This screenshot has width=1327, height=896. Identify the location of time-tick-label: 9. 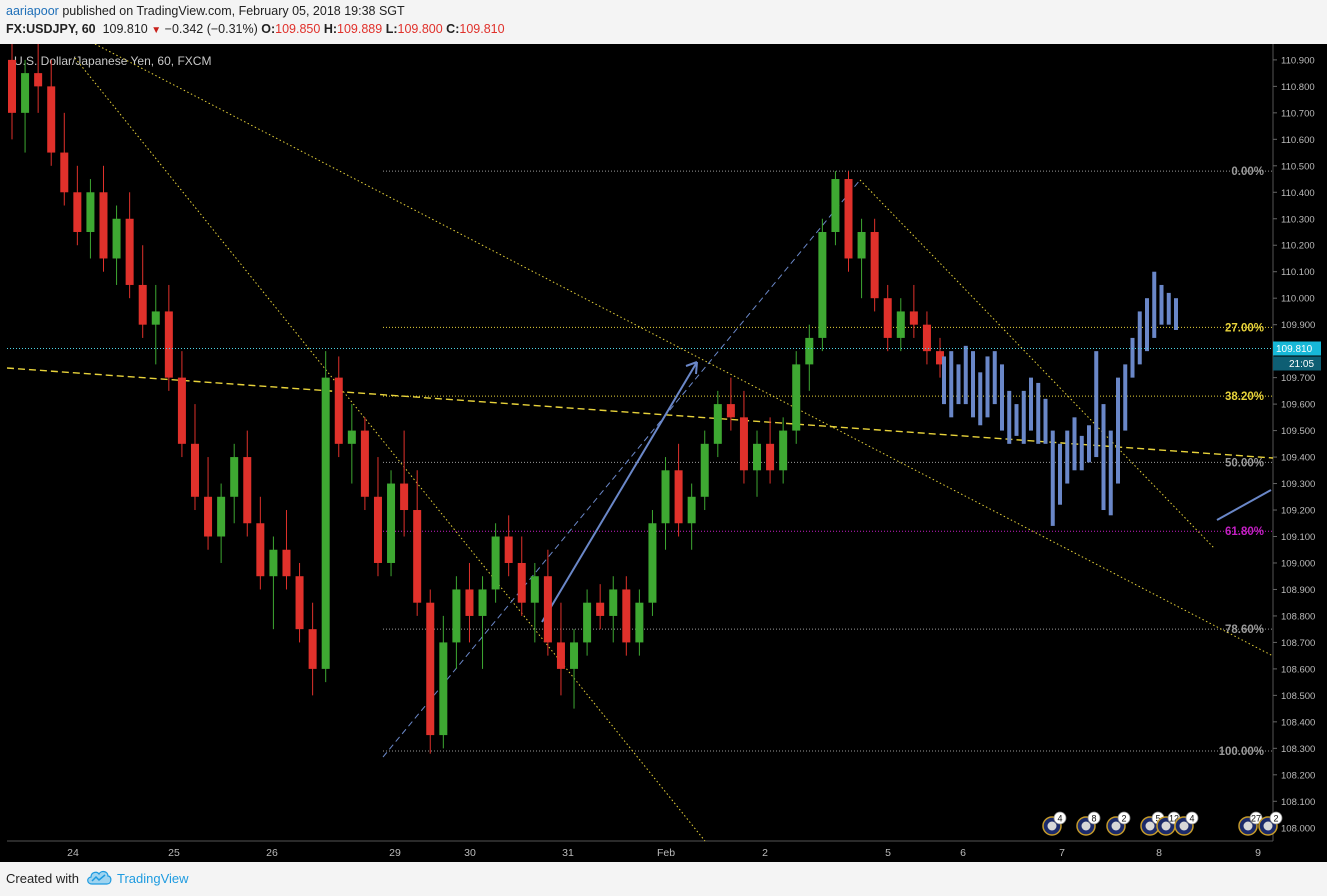
(1258, 853).